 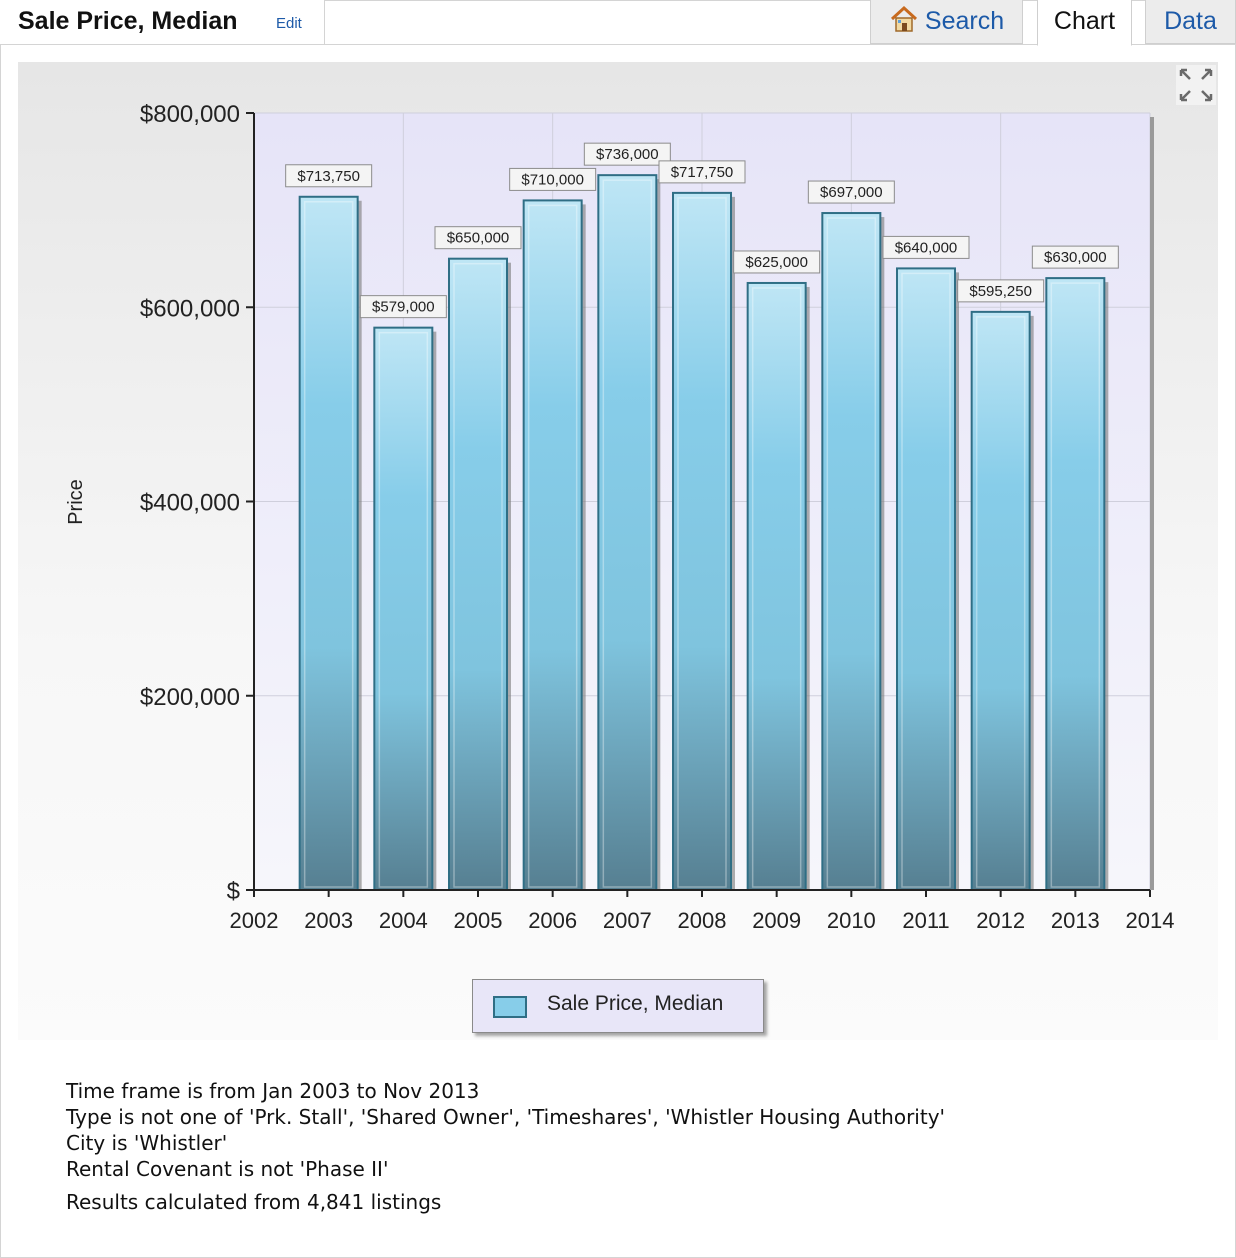 I want to click on data-label: $595,250, so click(x=1000, y=291).